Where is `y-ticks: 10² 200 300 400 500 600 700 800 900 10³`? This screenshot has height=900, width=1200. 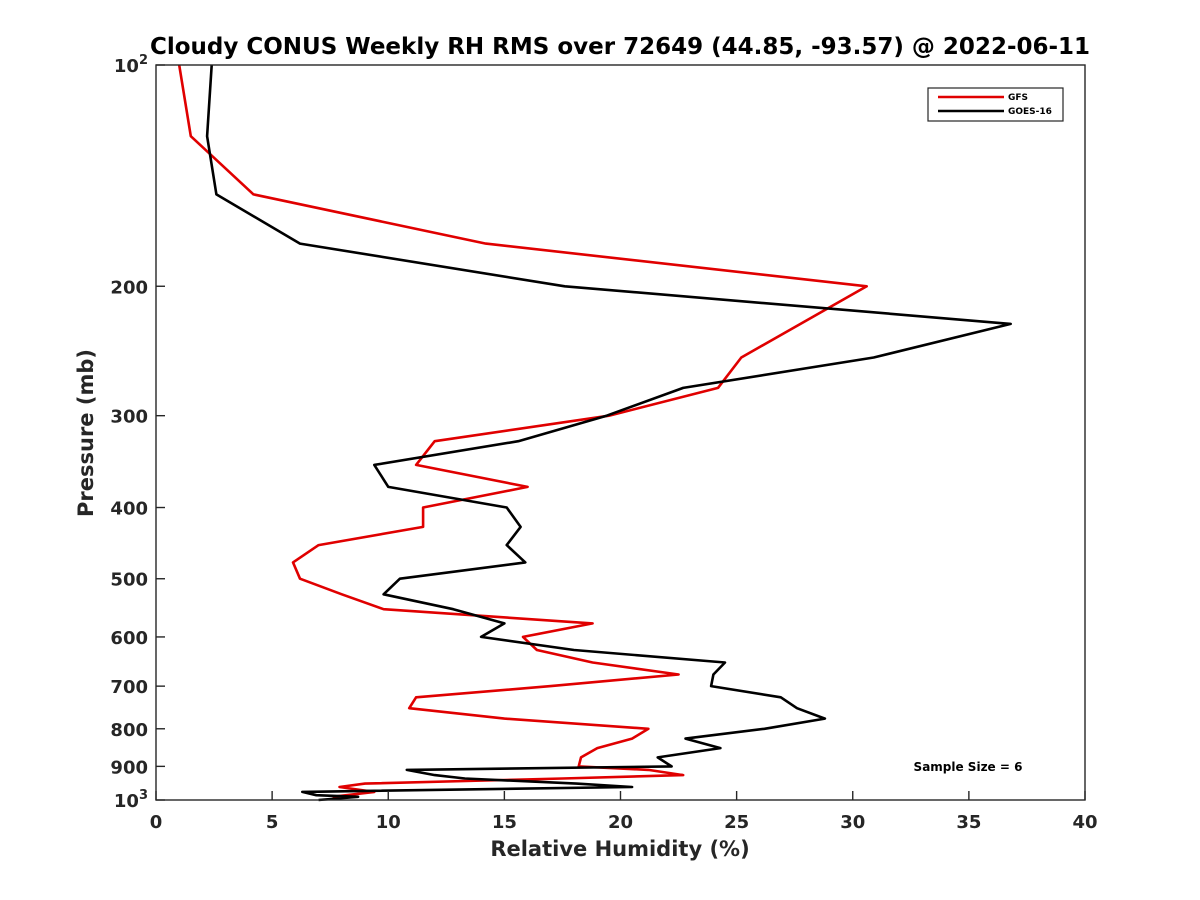 y-ticks: 10² 200 300 400 500 600 700 800 900 10³ is located at coordinates (137, 432).